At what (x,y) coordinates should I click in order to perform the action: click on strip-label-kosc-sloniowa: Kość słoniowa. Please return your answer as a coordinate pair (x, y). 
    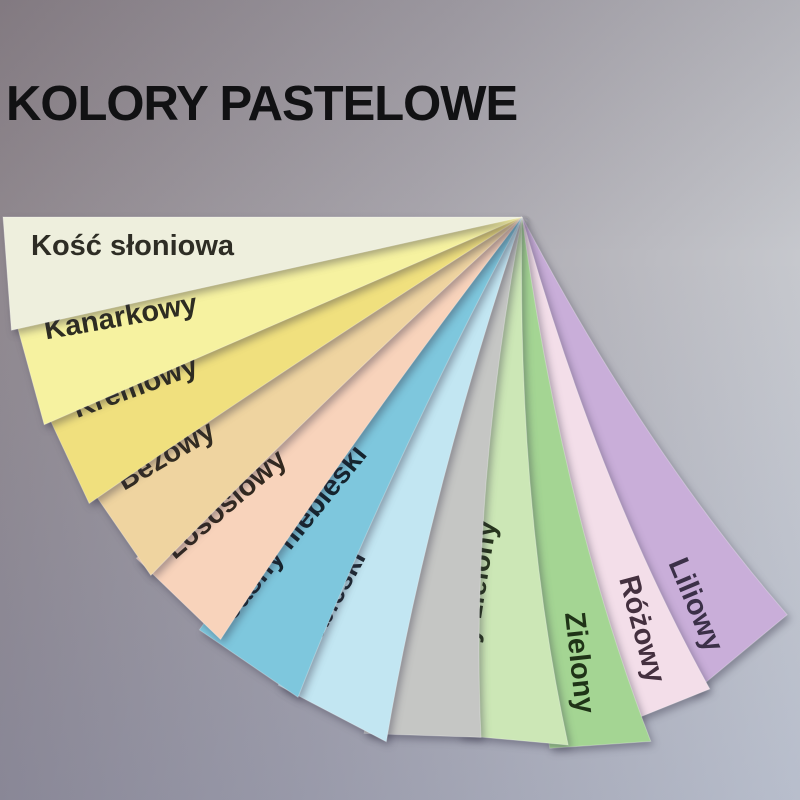
    Looking at the image, I should click on (133, 246).